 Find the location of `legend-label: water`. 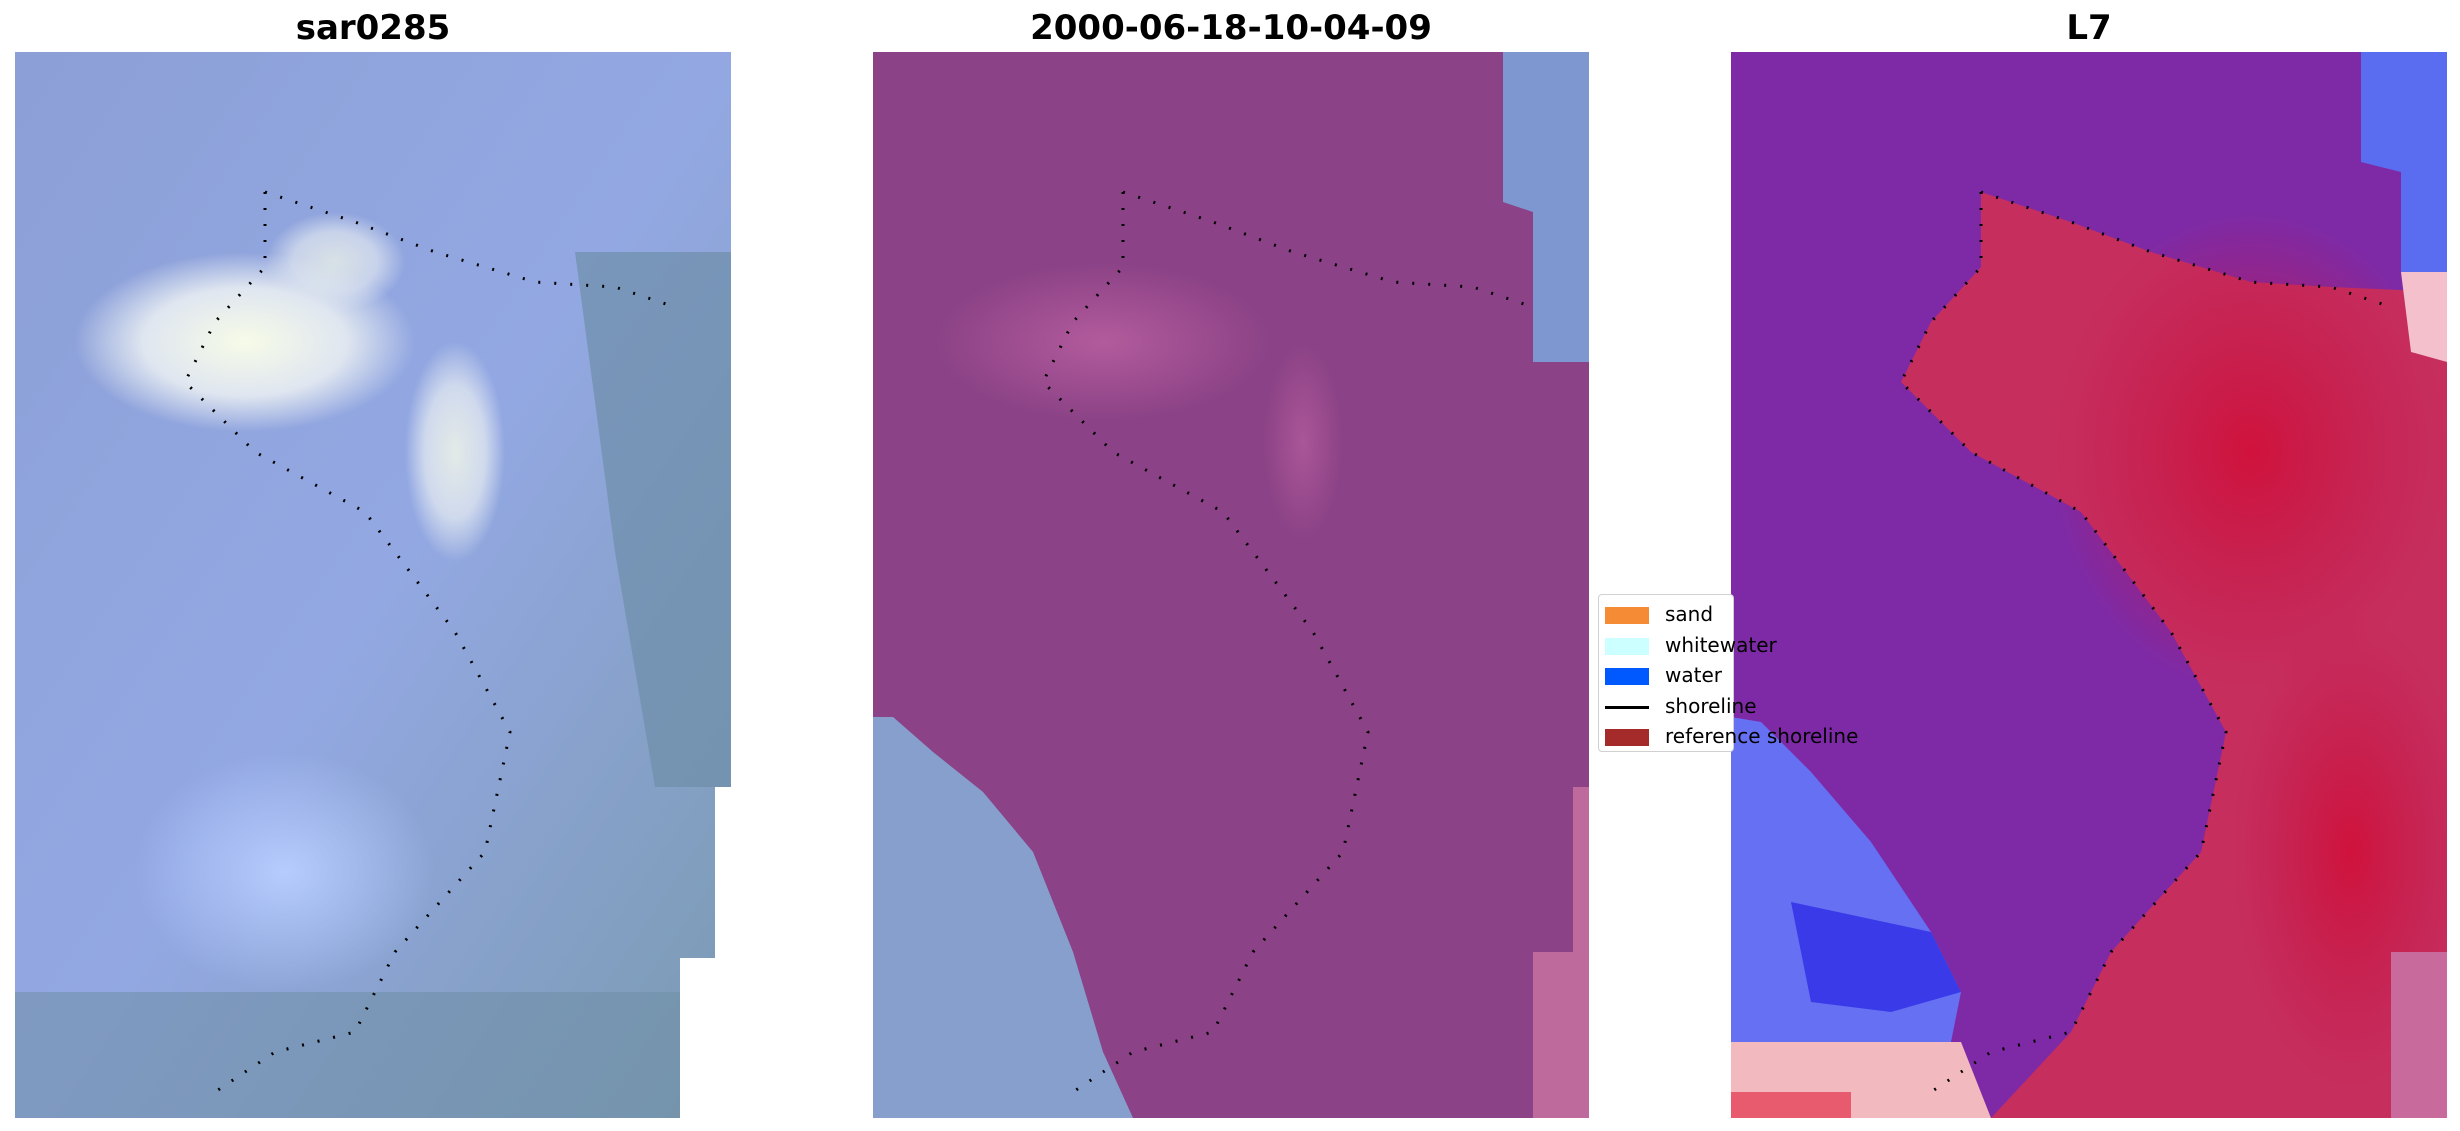

legend-label: water is located at coordinates (1693, 675).